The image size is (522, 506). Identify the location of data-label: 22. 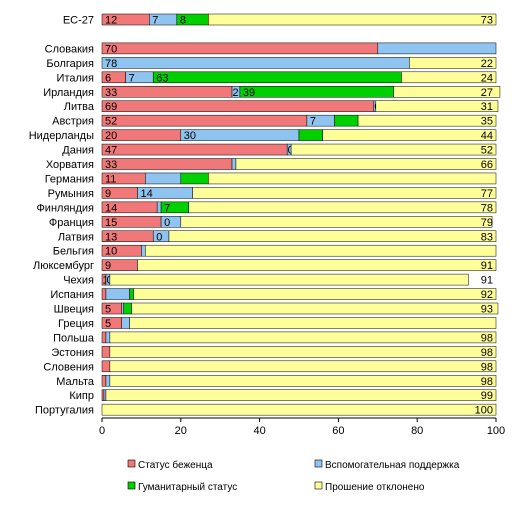
(487, 64).